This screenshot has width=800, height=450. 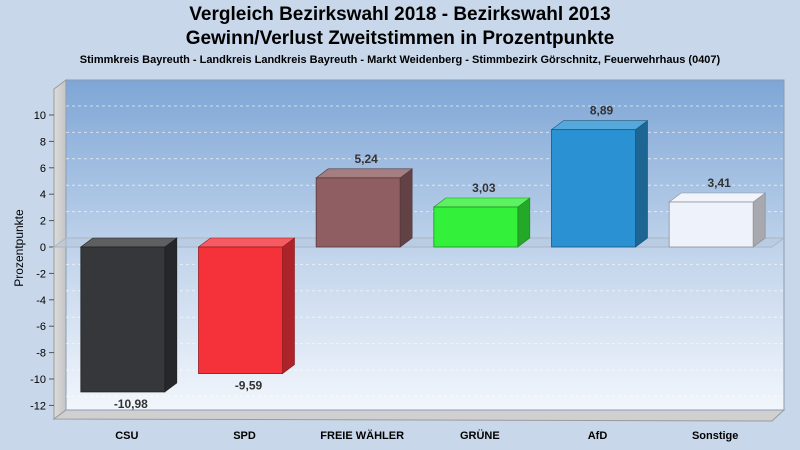 What do you see at coordinates (366, 159) in the screenshot?
I see `value-label: 5,24` at bounding box center [366, 159].